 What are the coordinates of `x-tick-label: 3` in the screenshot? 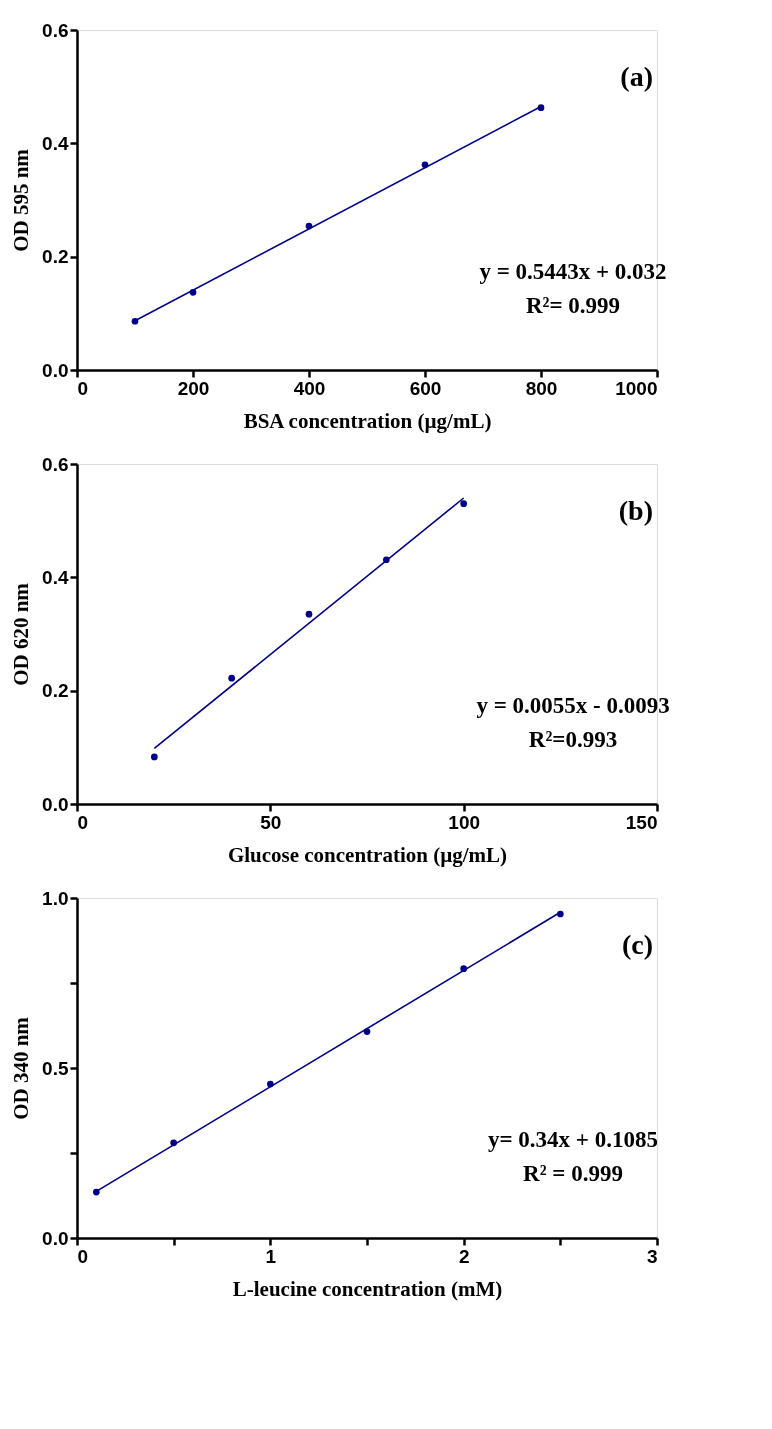 It's located at (652, 1256).